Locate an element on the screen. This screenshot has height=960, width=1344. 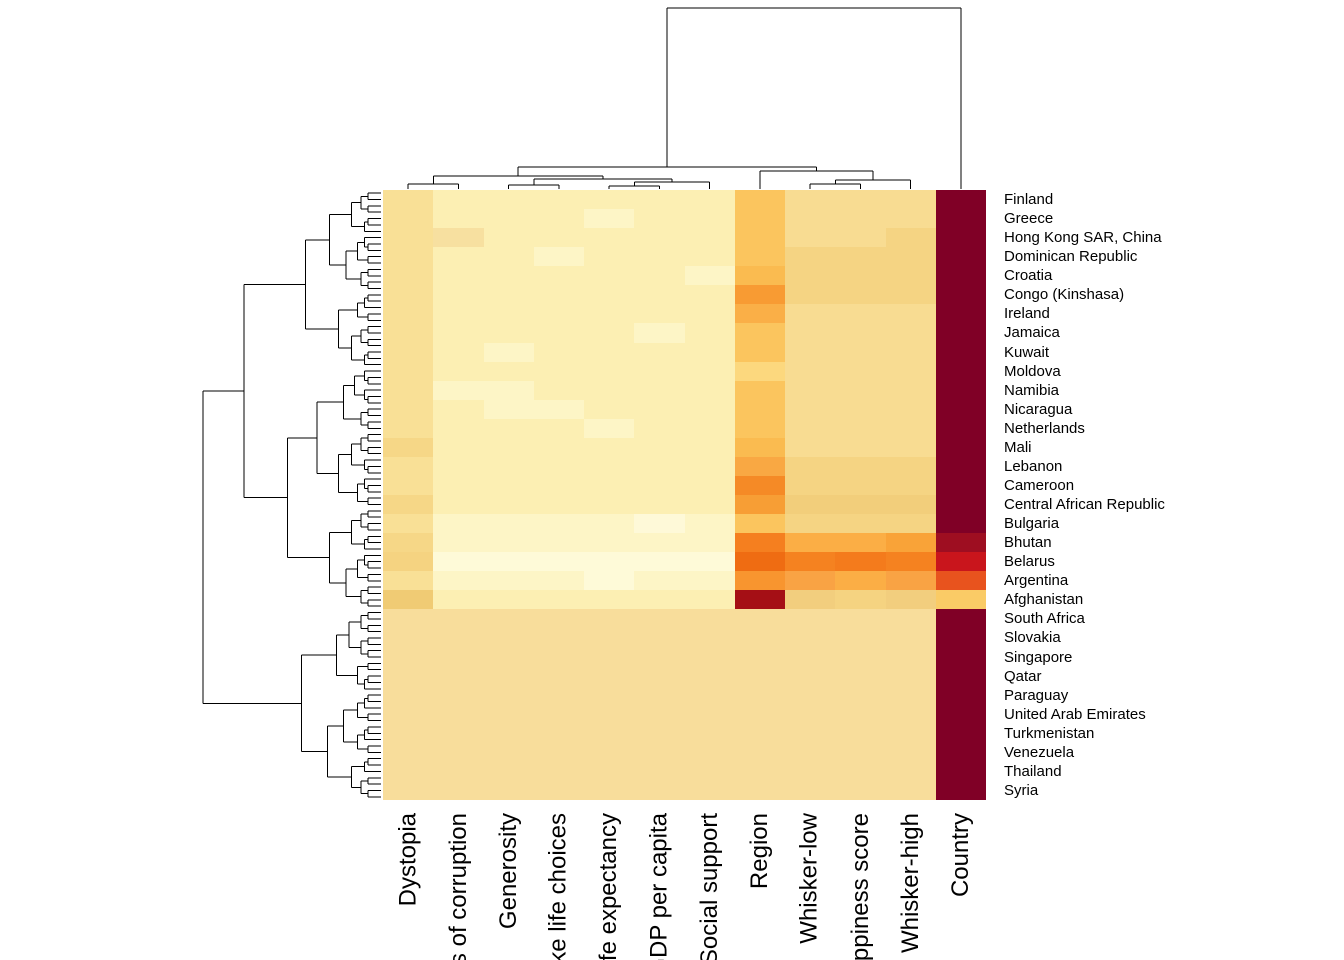
row-label: Paraguay is located at coordinates (1036, 695).